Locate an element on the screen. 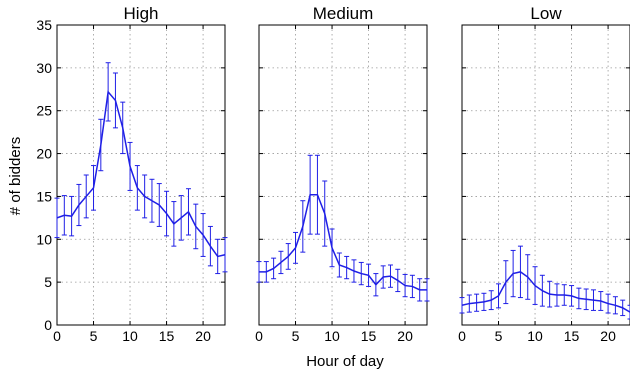  y-tick-label: 0 is located at coordinates (48, 325).